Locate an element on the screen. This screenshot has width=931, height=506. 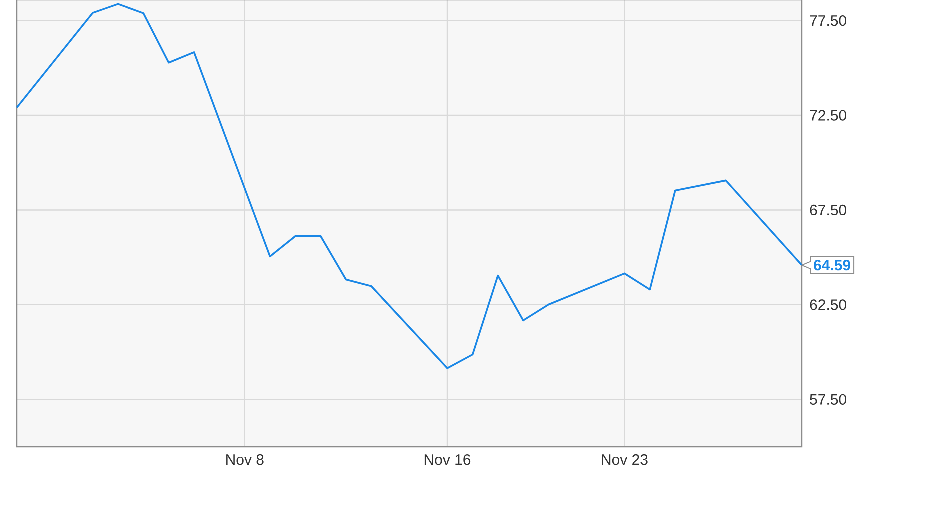
y-tick-label: 72.50 is located at coordinates (828, 115).